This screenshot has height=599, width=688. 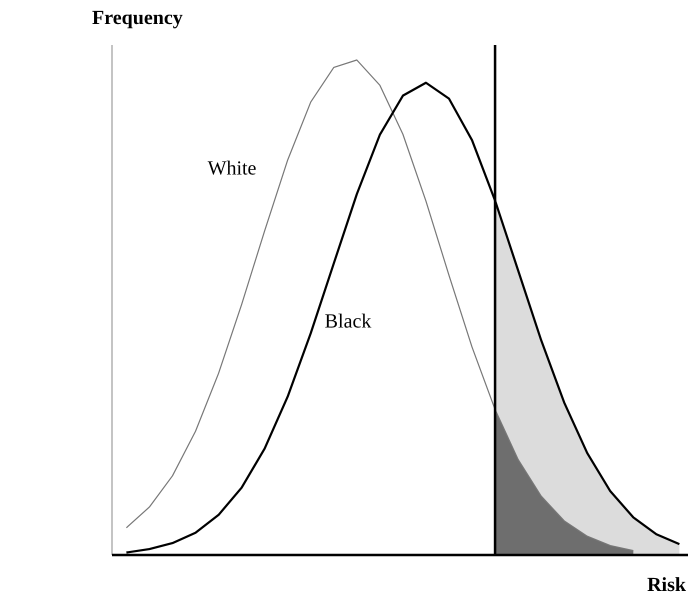 What do you see at coordinates (232, 169) in the screenshot?
I see `annotation: White` at bounding box center [232, 169].